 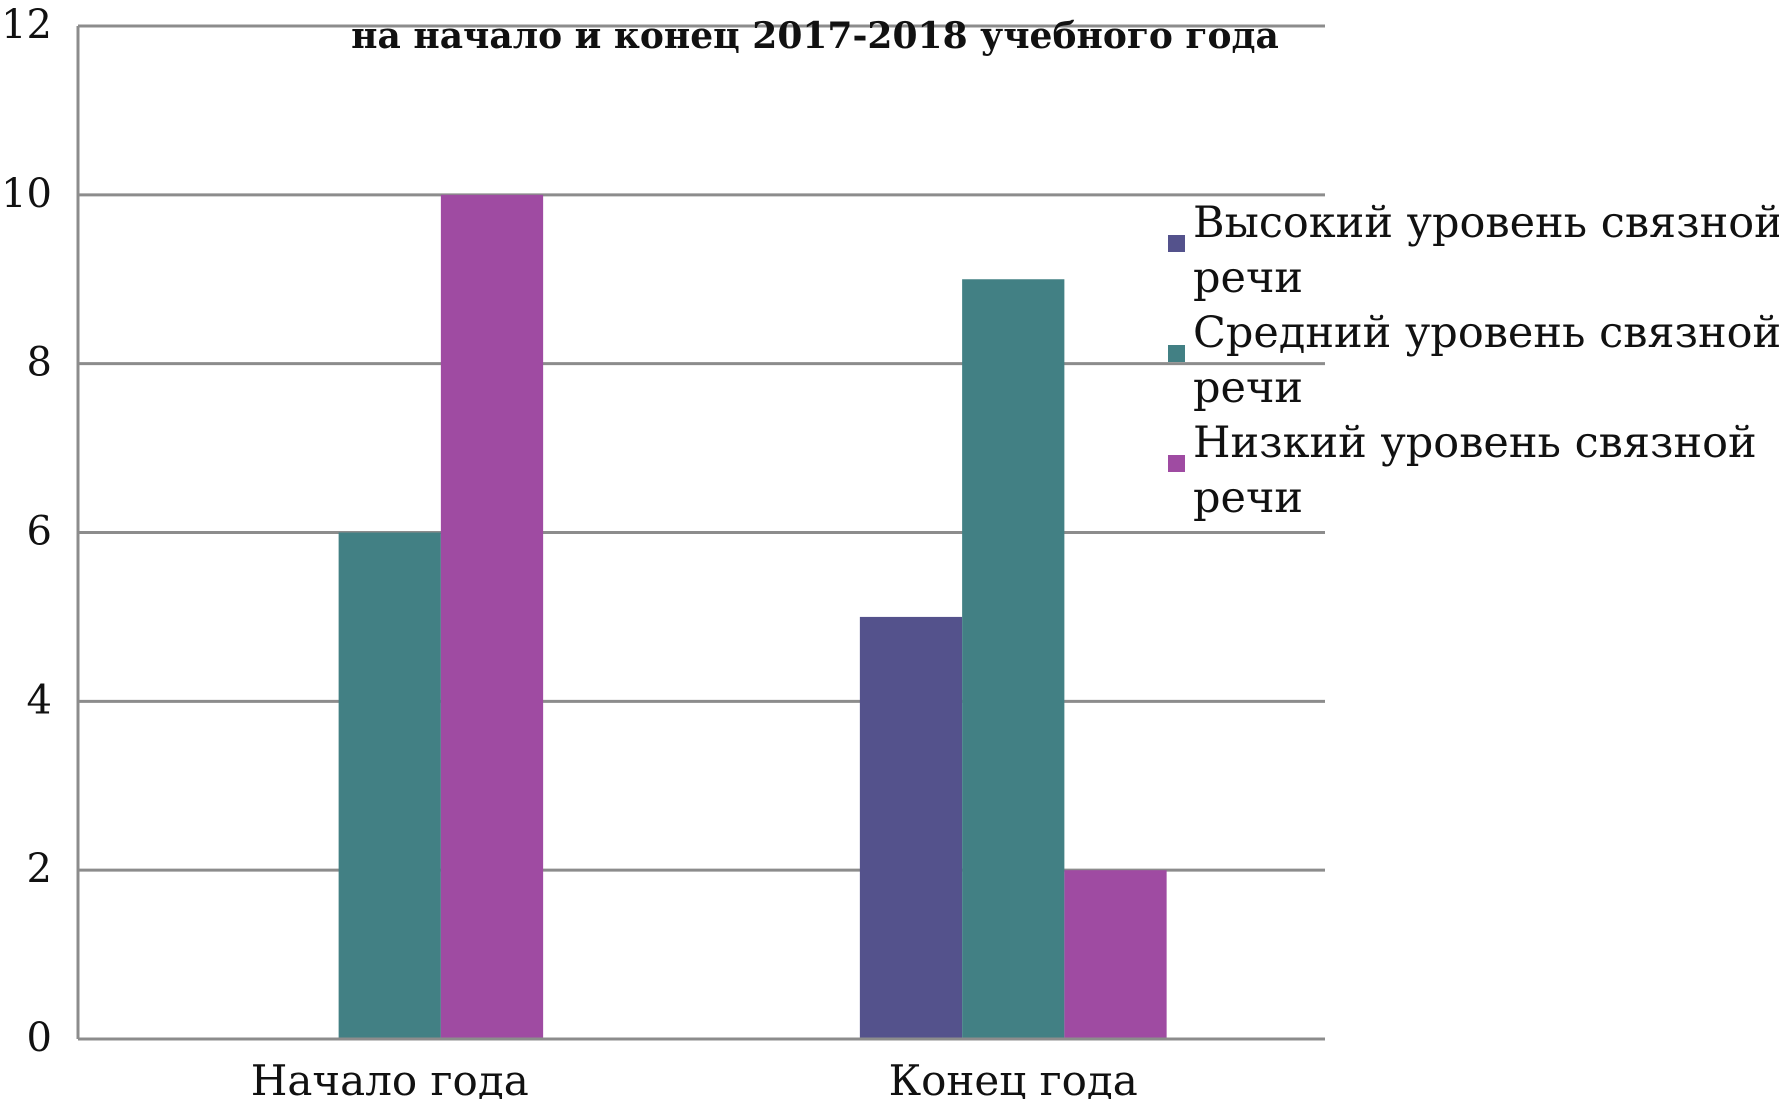 I want to click on legend-entry: Низкий уровень связной речи, so click(x=1475, y=470).